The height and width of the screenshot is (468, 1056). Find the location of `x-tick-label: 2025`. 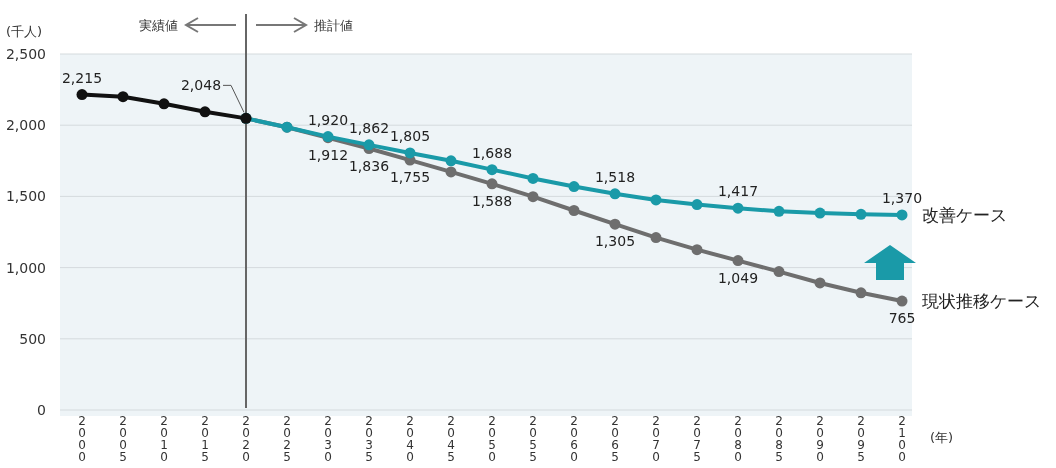

x-tick-label: 2025 is located at coordinates (287, 439).